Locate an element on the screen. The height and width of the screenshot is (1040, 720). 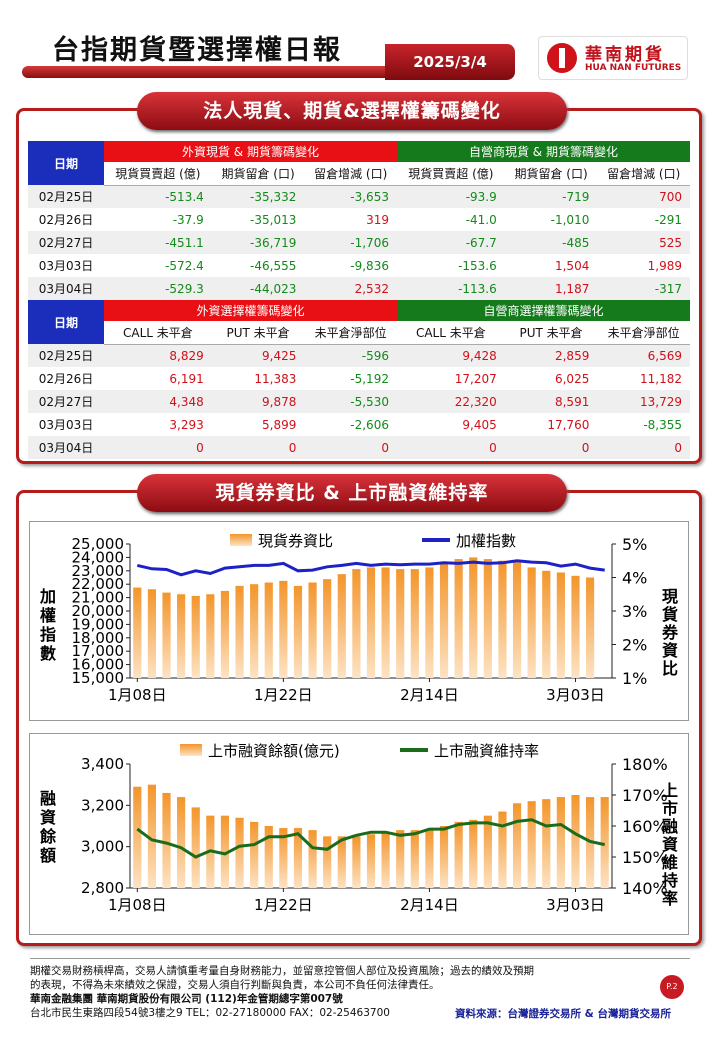
title-underline-bar is located at coordinates (212, 72).